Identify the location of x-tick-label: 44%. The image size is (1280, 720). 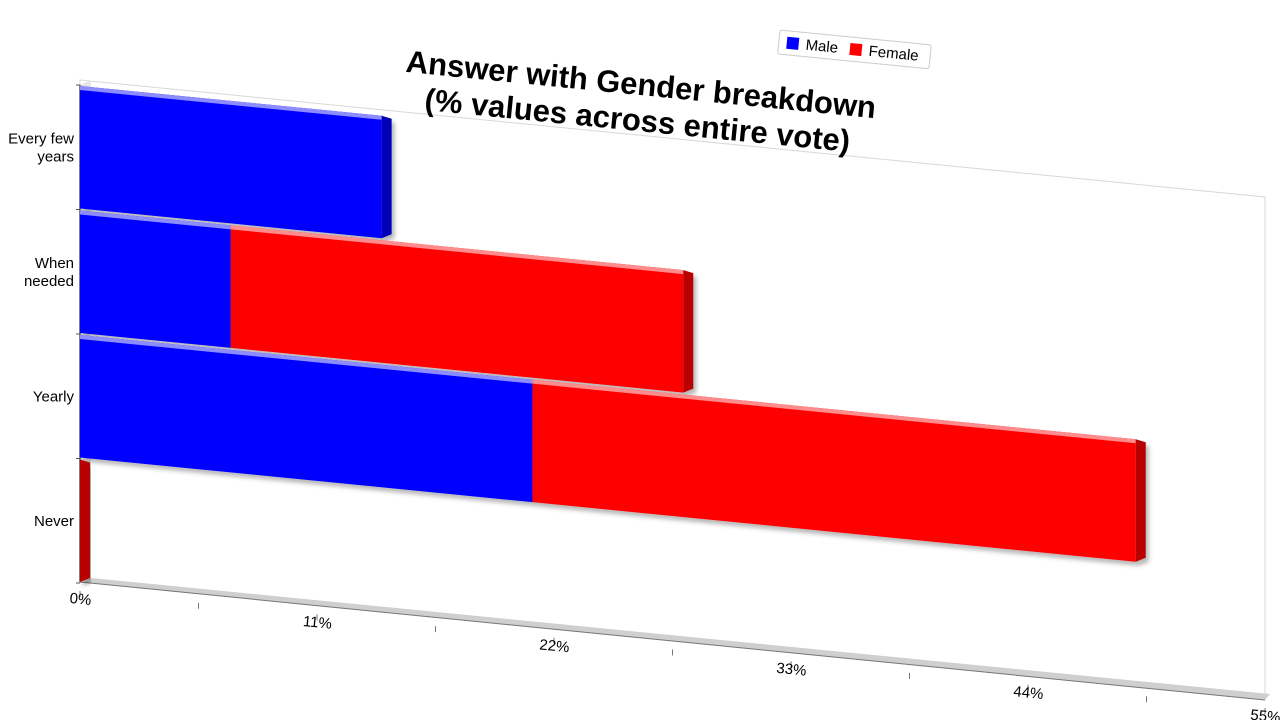
(1029, 693).